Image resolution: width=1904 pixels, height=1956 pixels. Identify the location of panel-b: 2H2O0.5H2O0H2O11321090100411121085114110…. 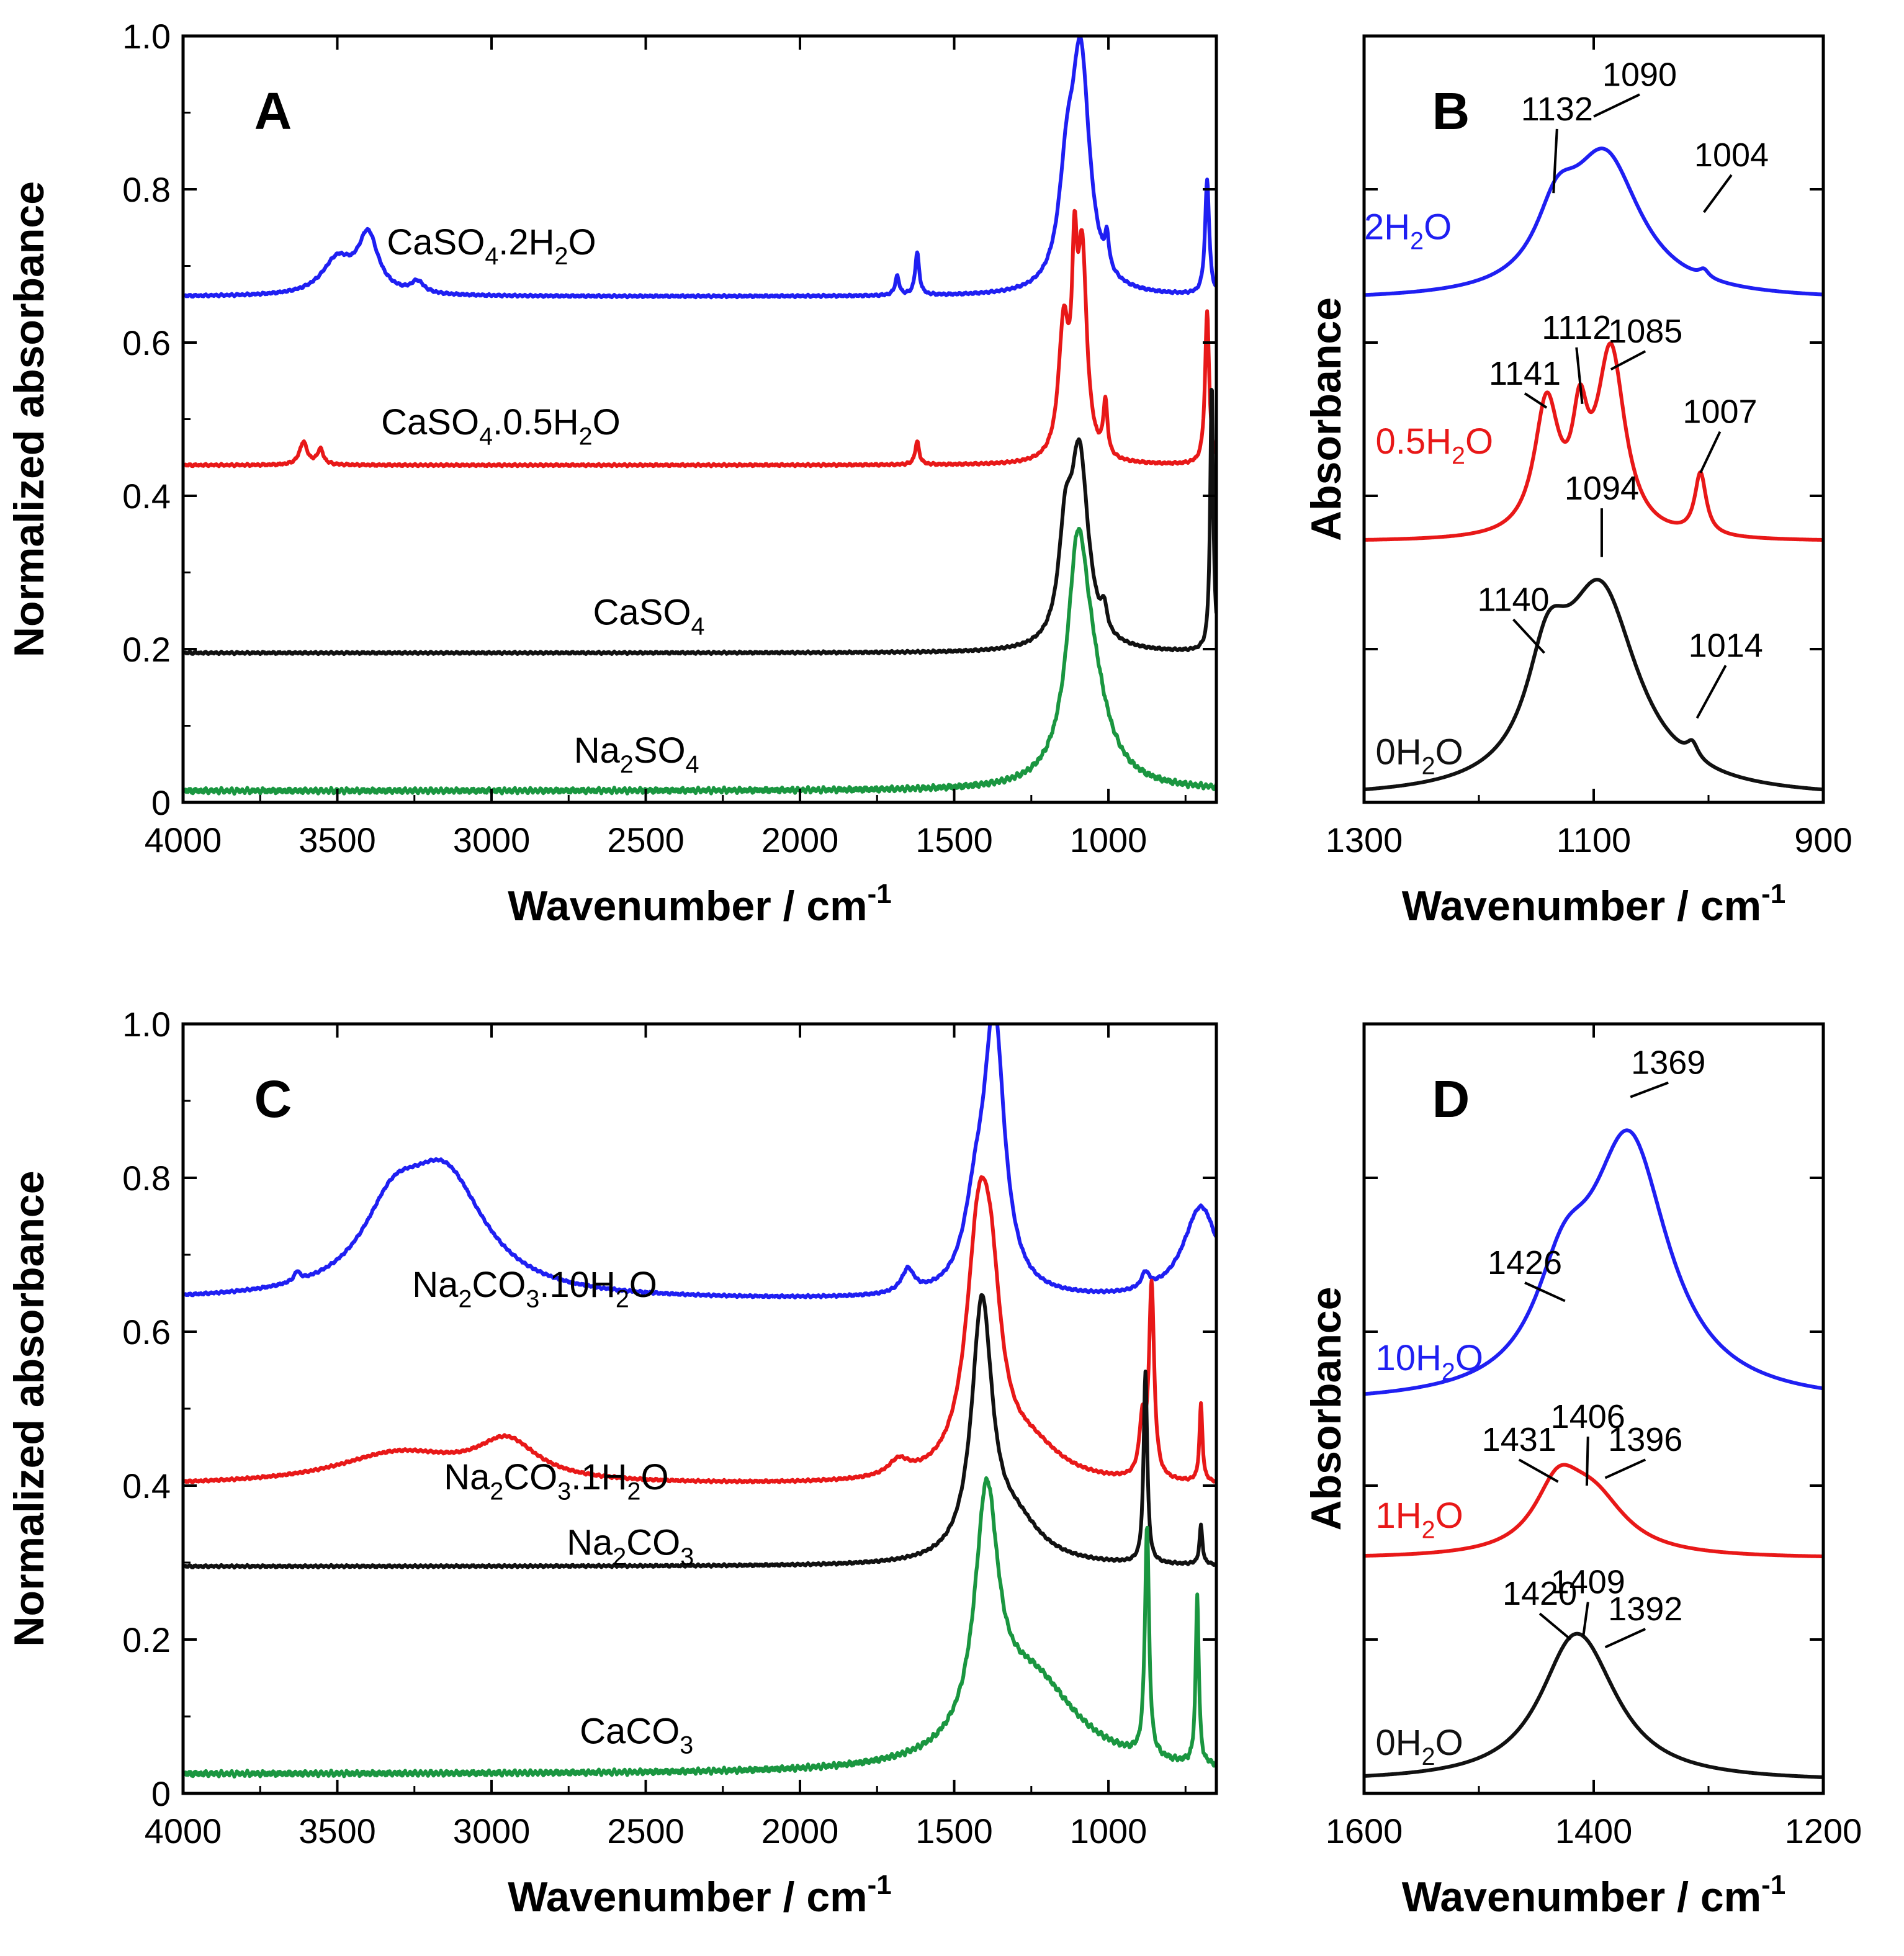
(1578, 482).